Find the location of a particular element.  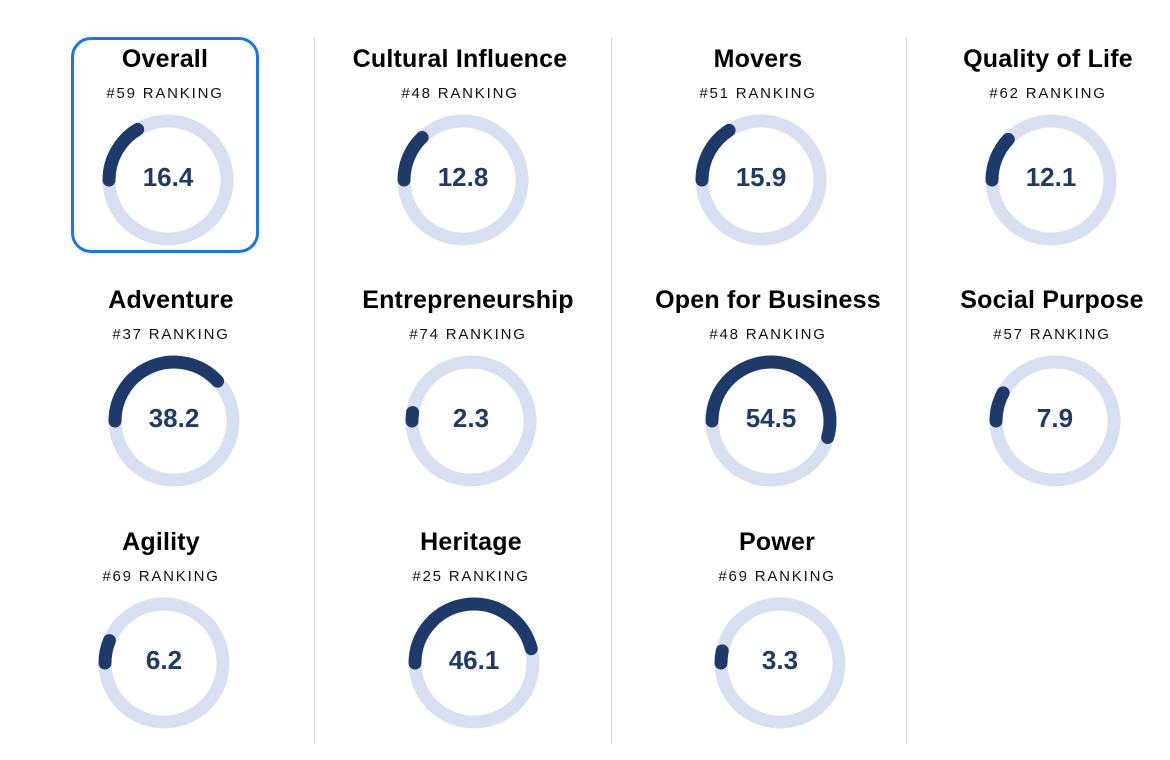

score-gauge: 12.8 is located at coordinates (463, 180).